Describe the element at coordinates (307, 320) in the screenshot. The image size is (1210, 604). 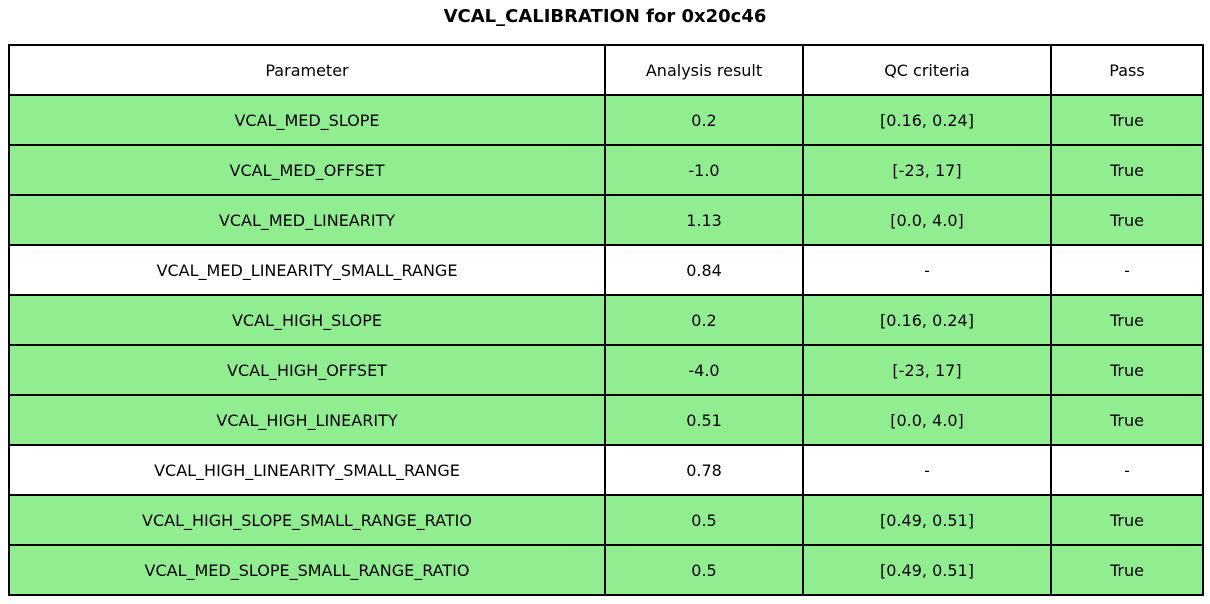
I see `cell-parameter: VCAL_HIGH_SLOPE` at that location.